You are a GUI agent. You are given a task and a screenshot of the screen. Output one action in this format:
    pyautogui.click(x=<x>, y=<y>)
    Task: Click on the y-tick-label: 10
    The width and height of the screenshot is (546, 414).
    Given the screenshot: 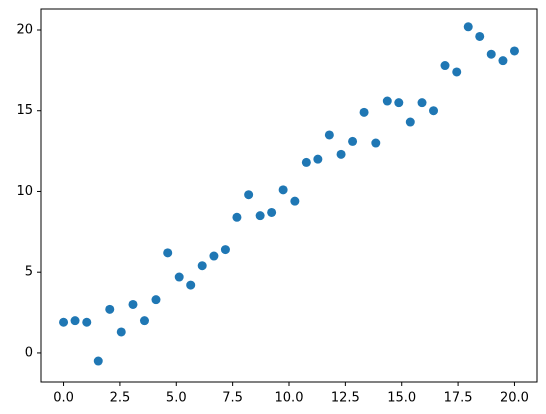 What is the action you would take?
    pyautogui.click(x=24, y=191)
    